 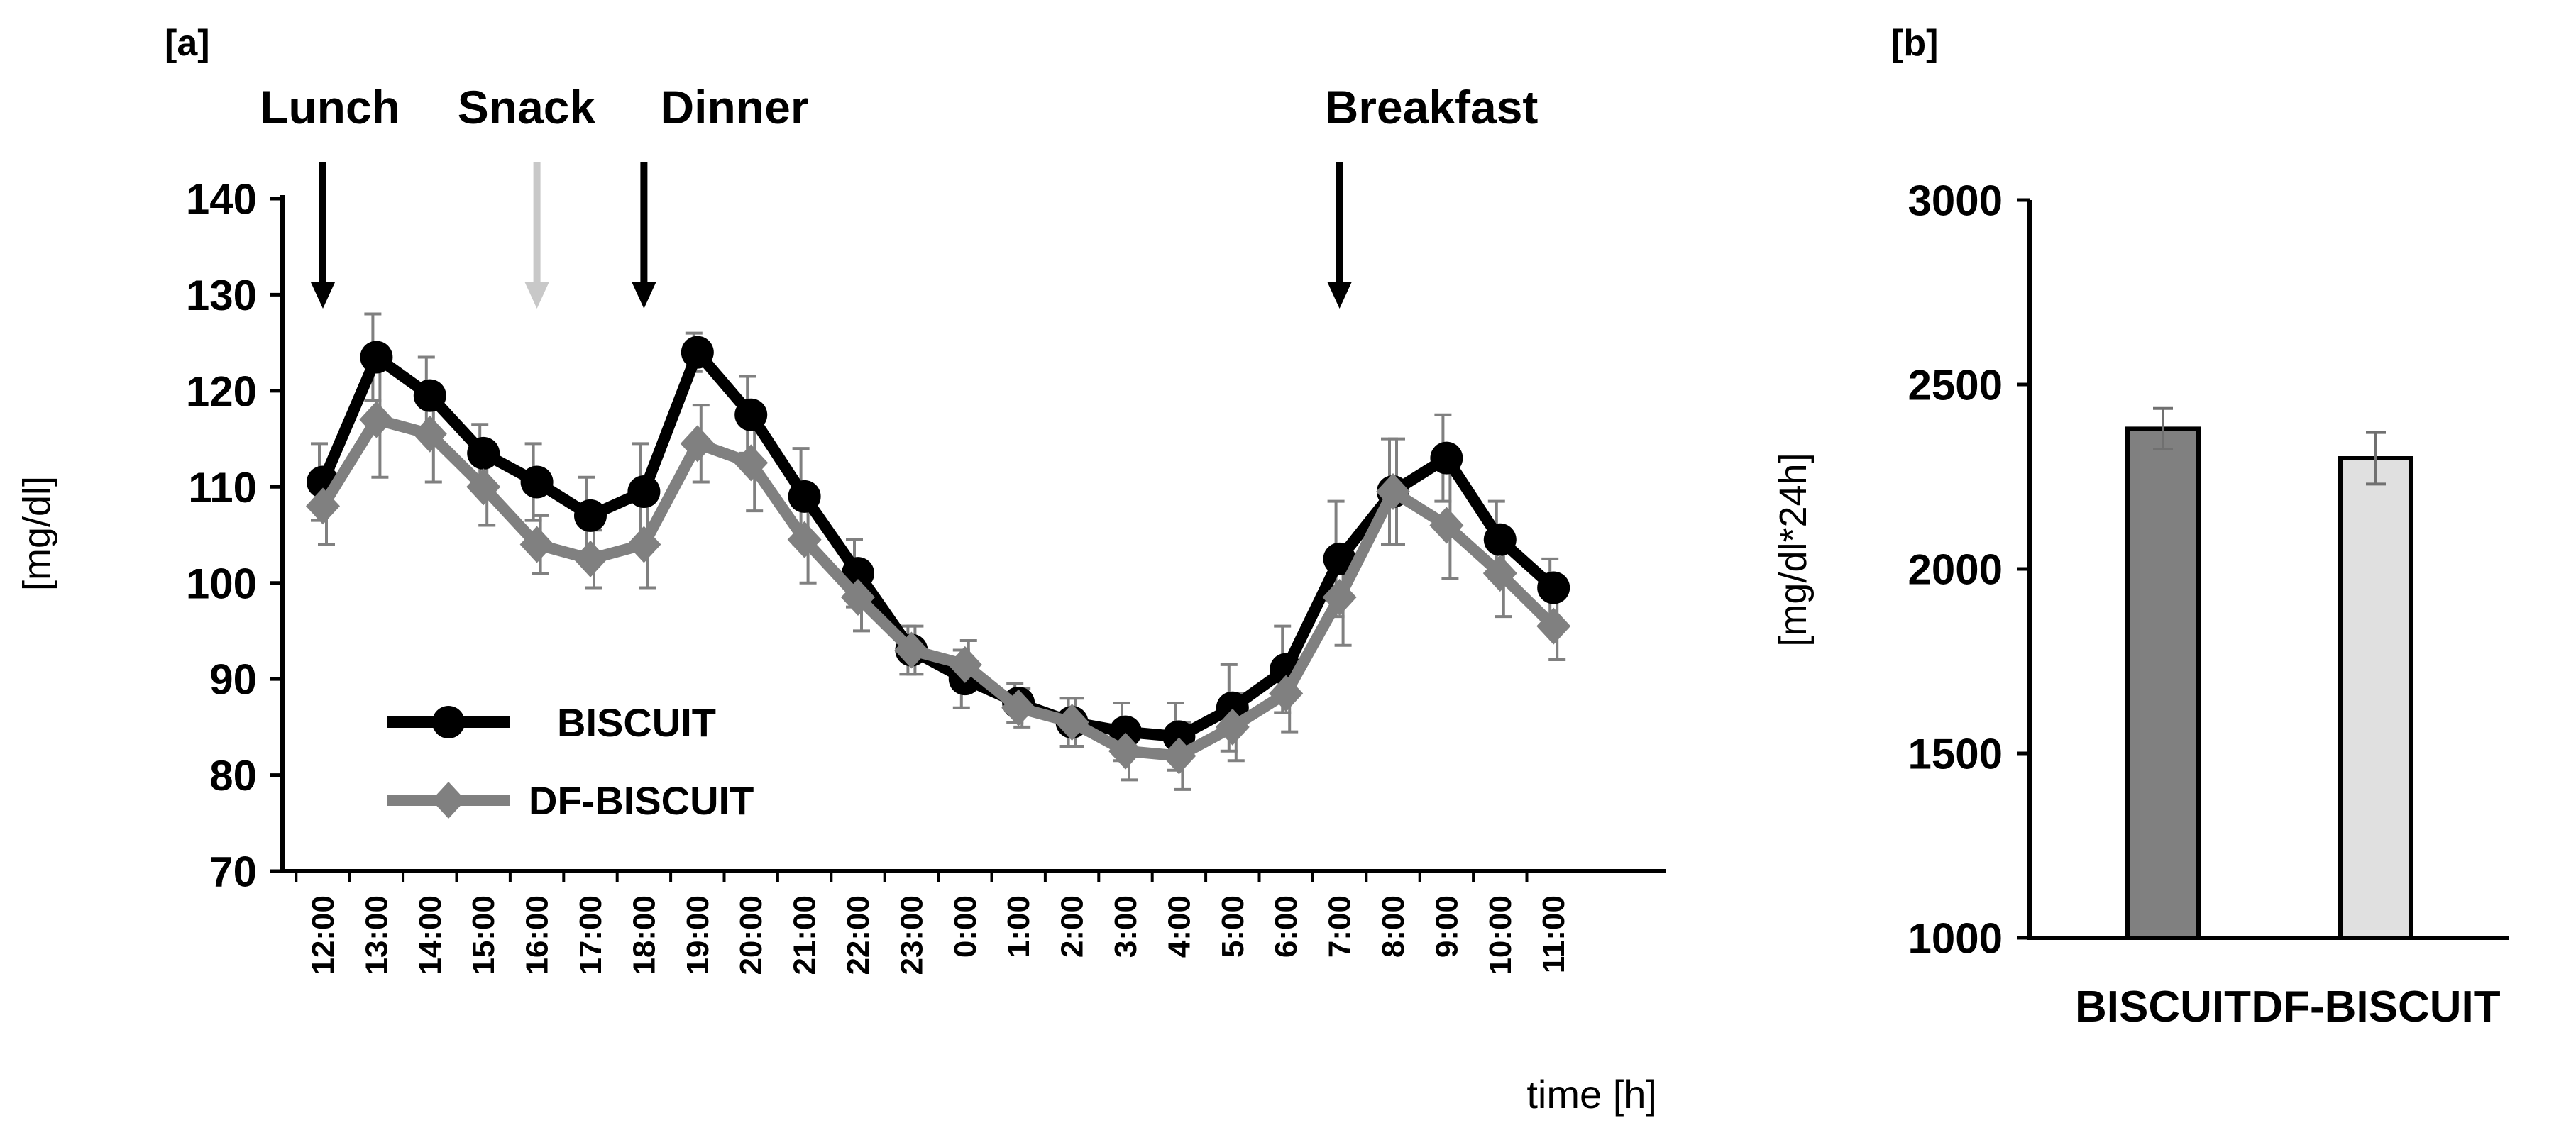 What do you see at coordinates (1432, 107) in the screenshot?
I see `annotation-label: Breakfast` at bounding box center [1432, 107].